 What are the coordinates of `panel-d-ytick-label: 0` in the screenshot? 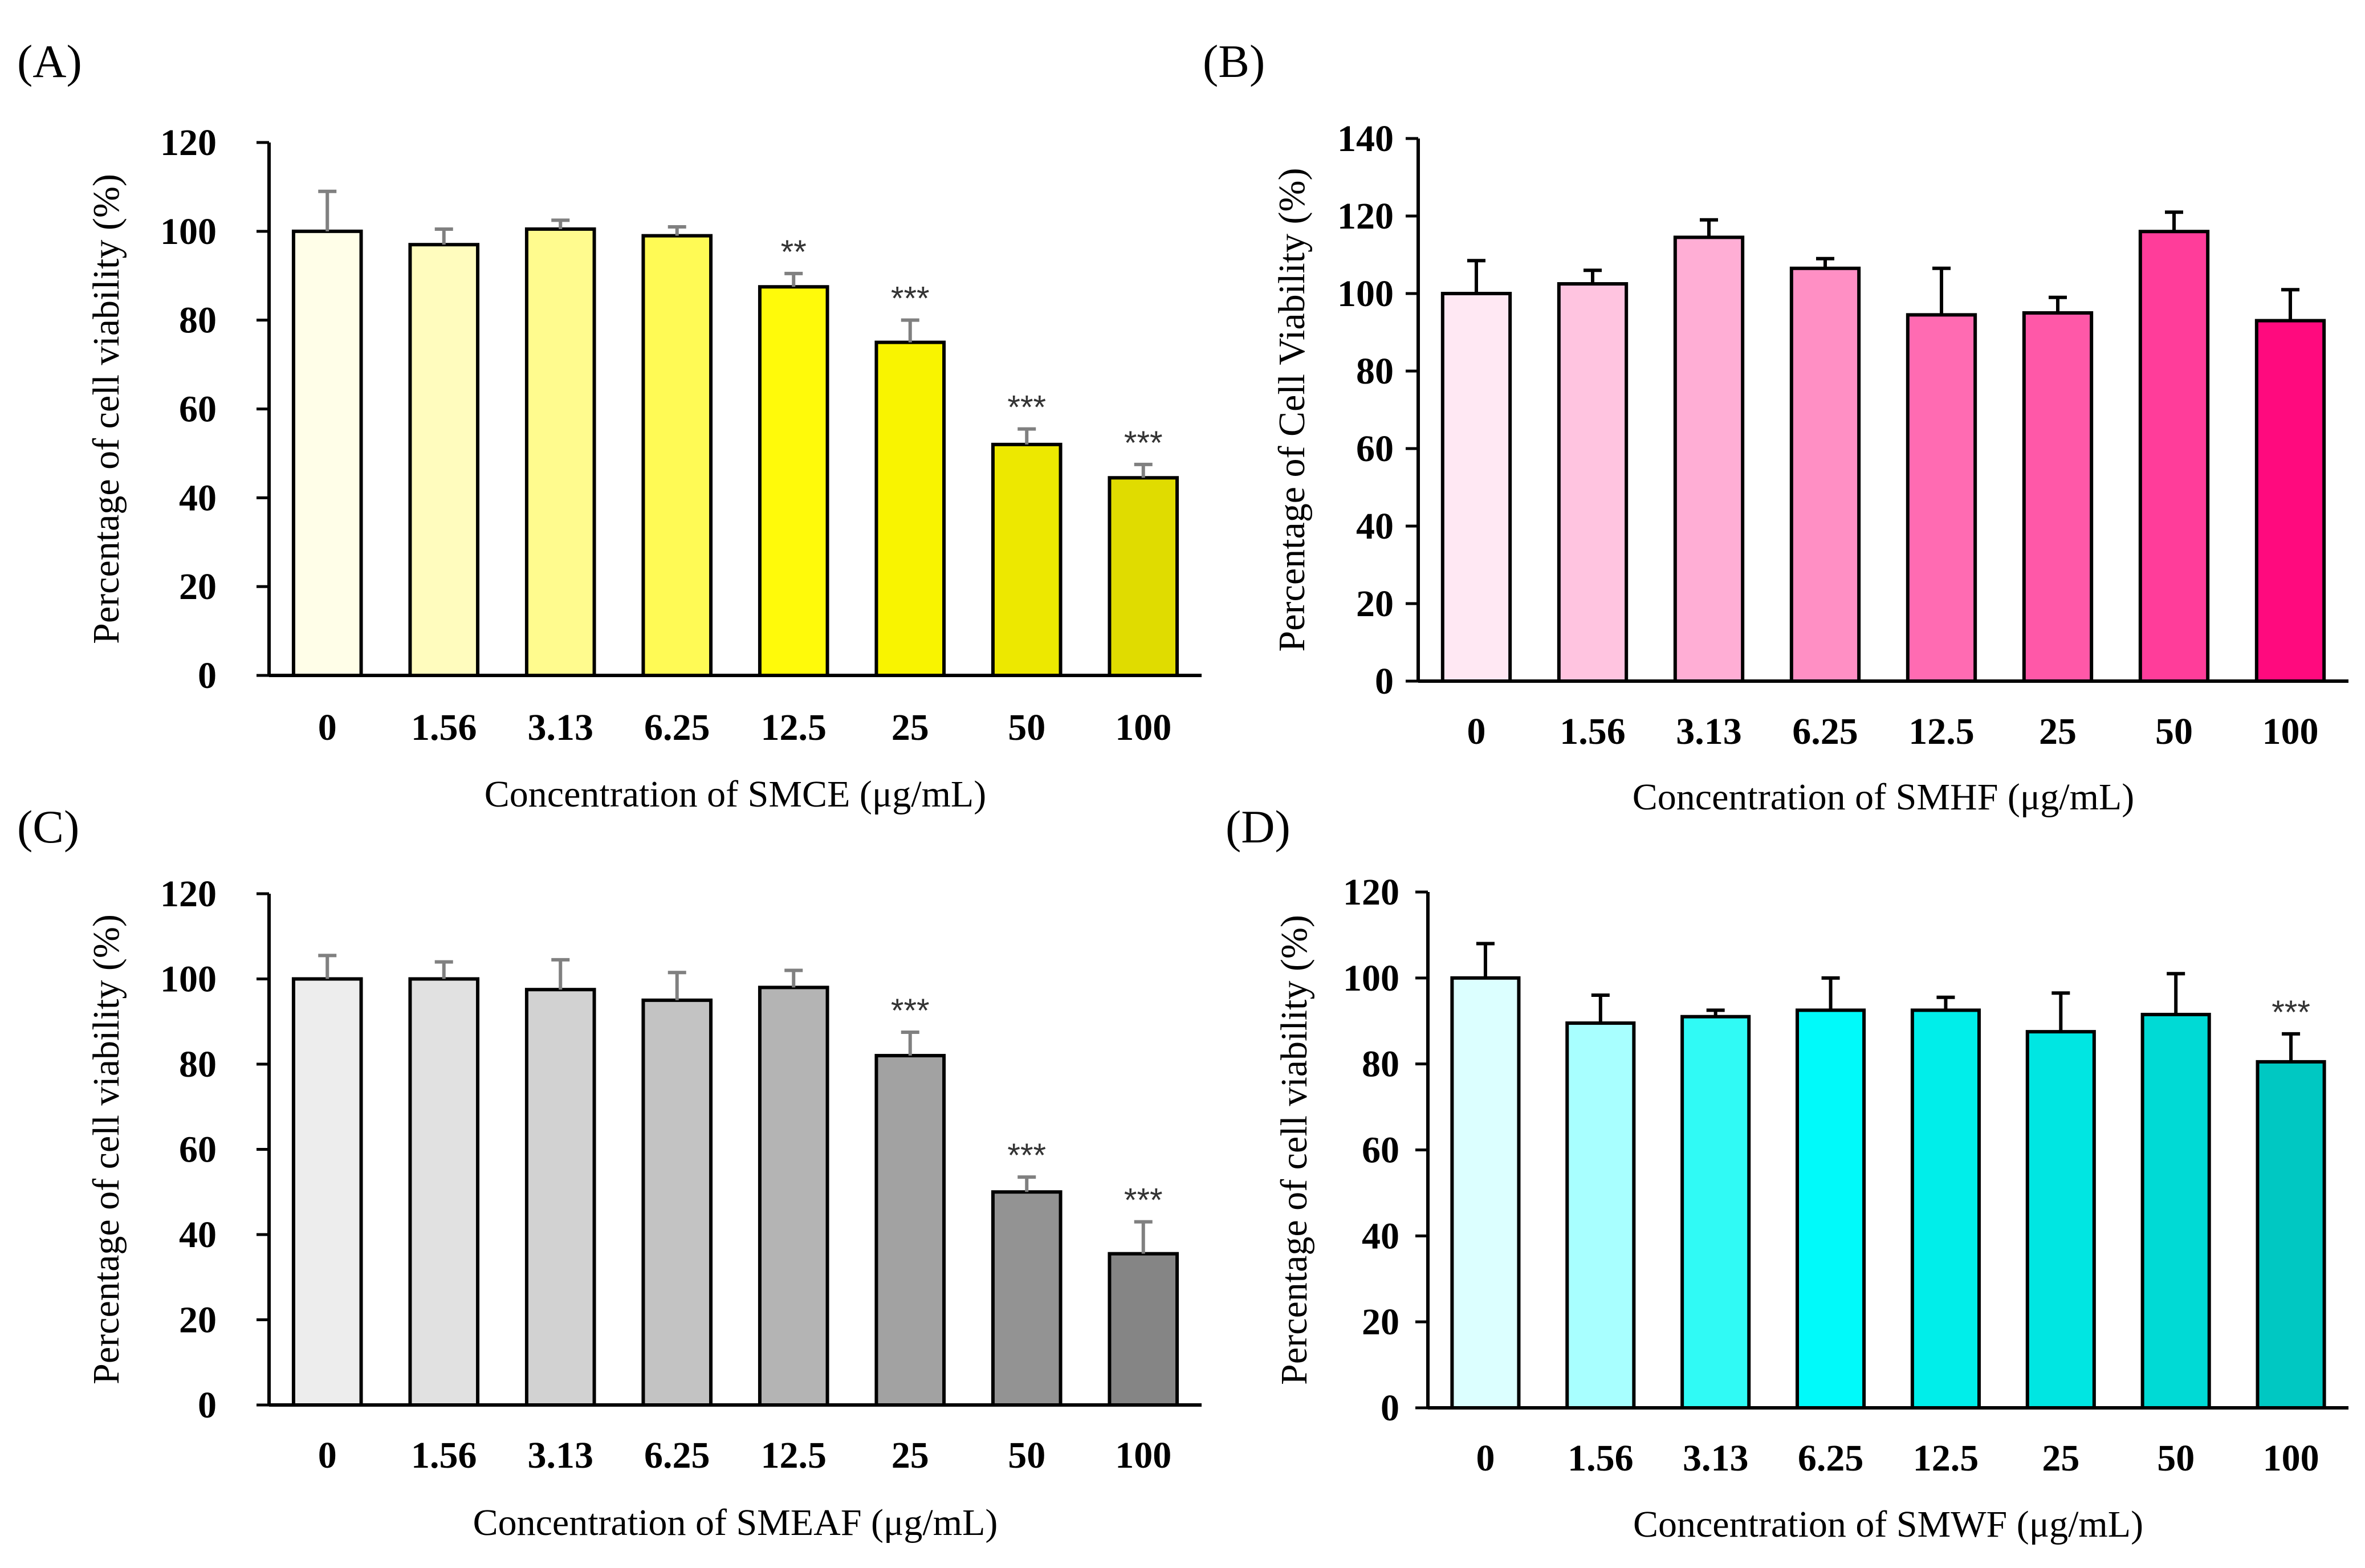 It's located at (1390, 1408).